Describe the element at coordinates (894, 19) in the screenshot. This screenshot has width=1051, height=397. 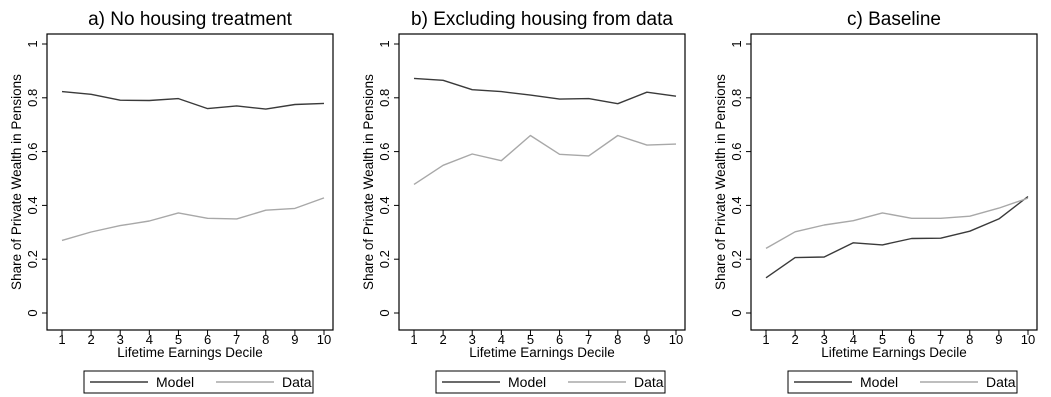
I see `chart-title: c) Baseline` at that location.